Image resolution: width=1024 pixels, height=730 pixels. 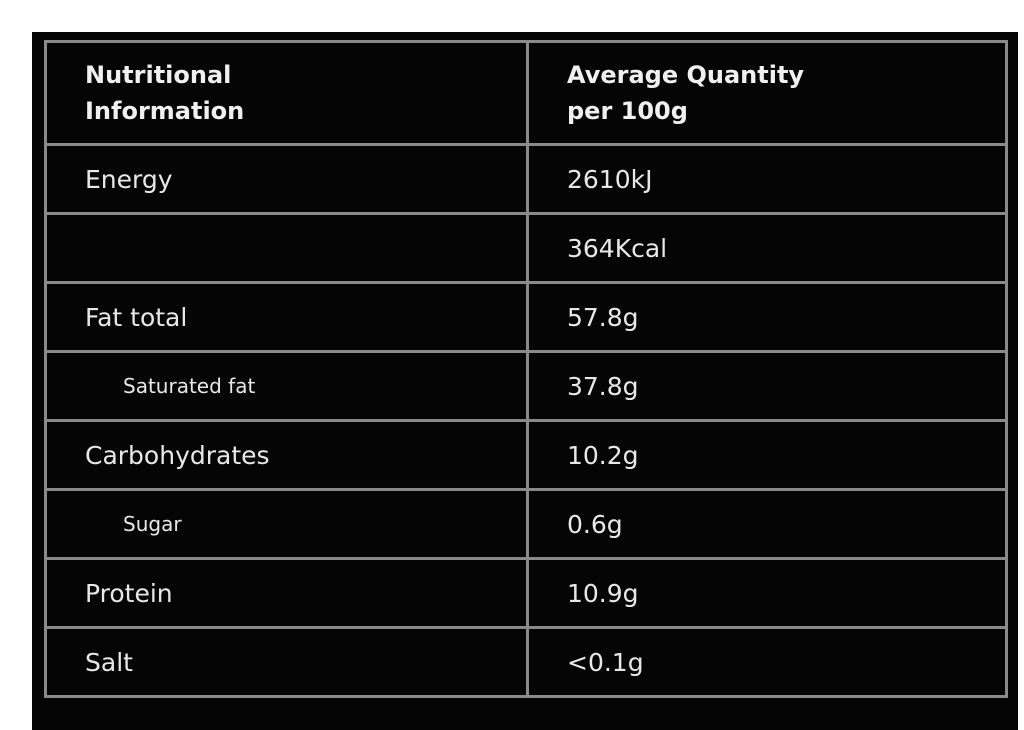 What do you see at coordinates (286, 386) in the screenshot?
I see `sub-nutrient: Saturated fat` at bounding box center [286, 386].